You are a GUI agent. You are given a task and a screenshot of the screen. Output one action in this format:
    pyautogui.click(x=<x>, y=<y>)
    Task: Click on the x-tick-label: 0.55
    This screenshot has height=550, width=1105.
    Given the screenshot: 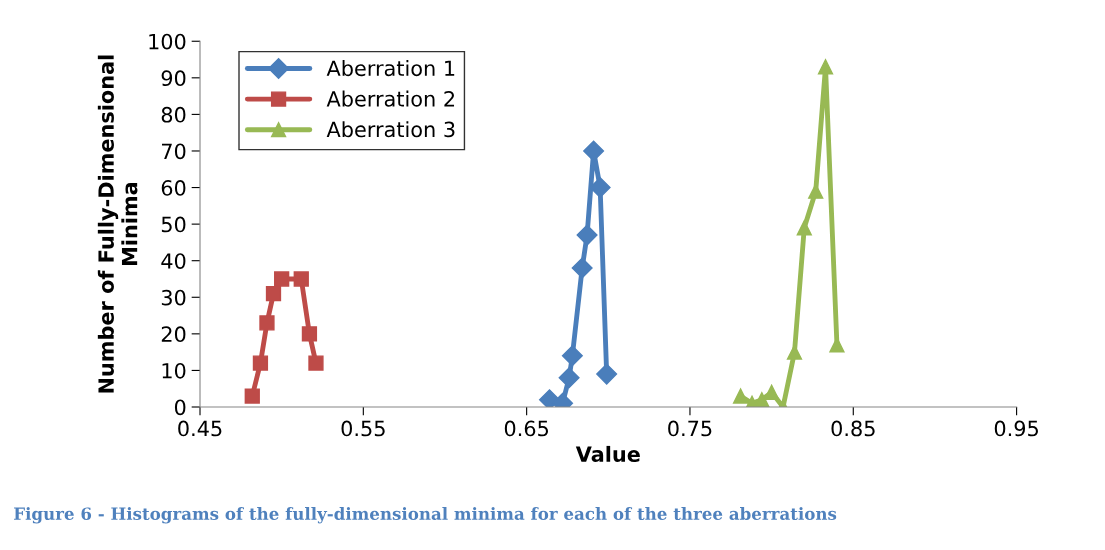 What is the action you would take?
    pyautogui.click(x=363, y=428)
    